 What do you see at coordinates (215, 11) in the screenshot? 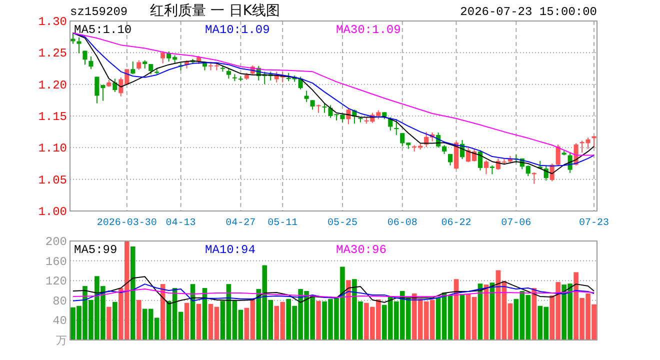
I see `chart-title: 红利质量 一 日K线图` at bounding box center [215, 11].